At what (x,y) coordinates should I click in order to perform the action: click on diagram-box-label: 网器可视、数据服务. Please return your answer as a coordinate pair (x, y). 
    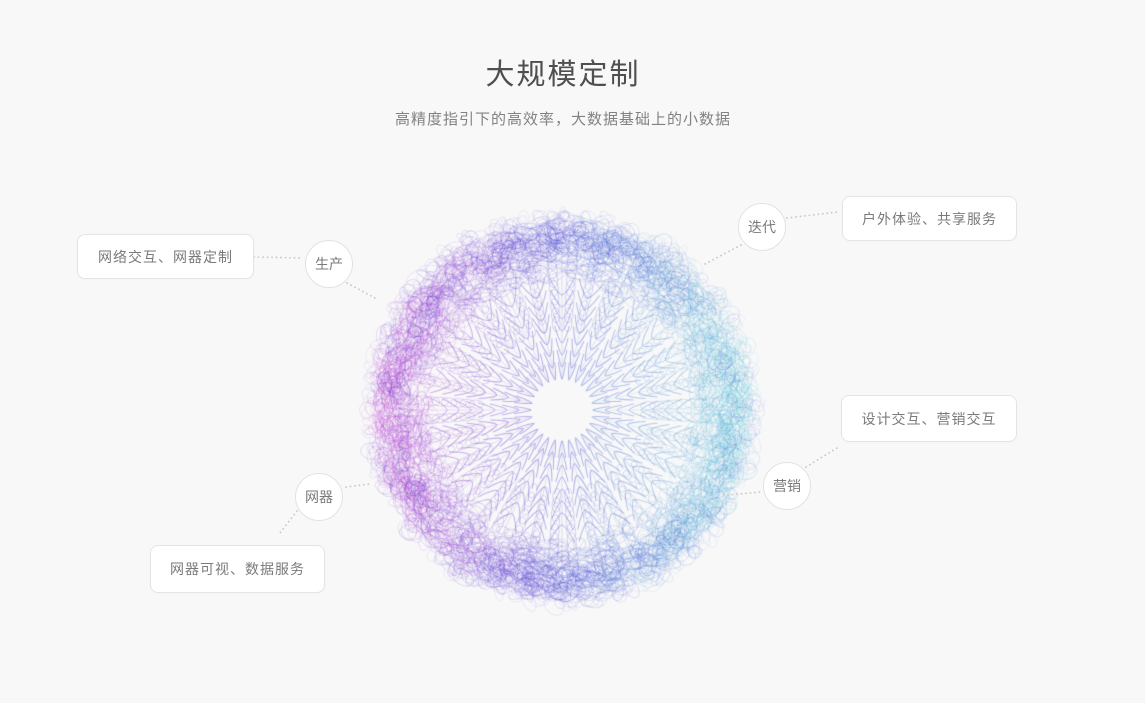
    Looking at the image, I should click on (237, 569).